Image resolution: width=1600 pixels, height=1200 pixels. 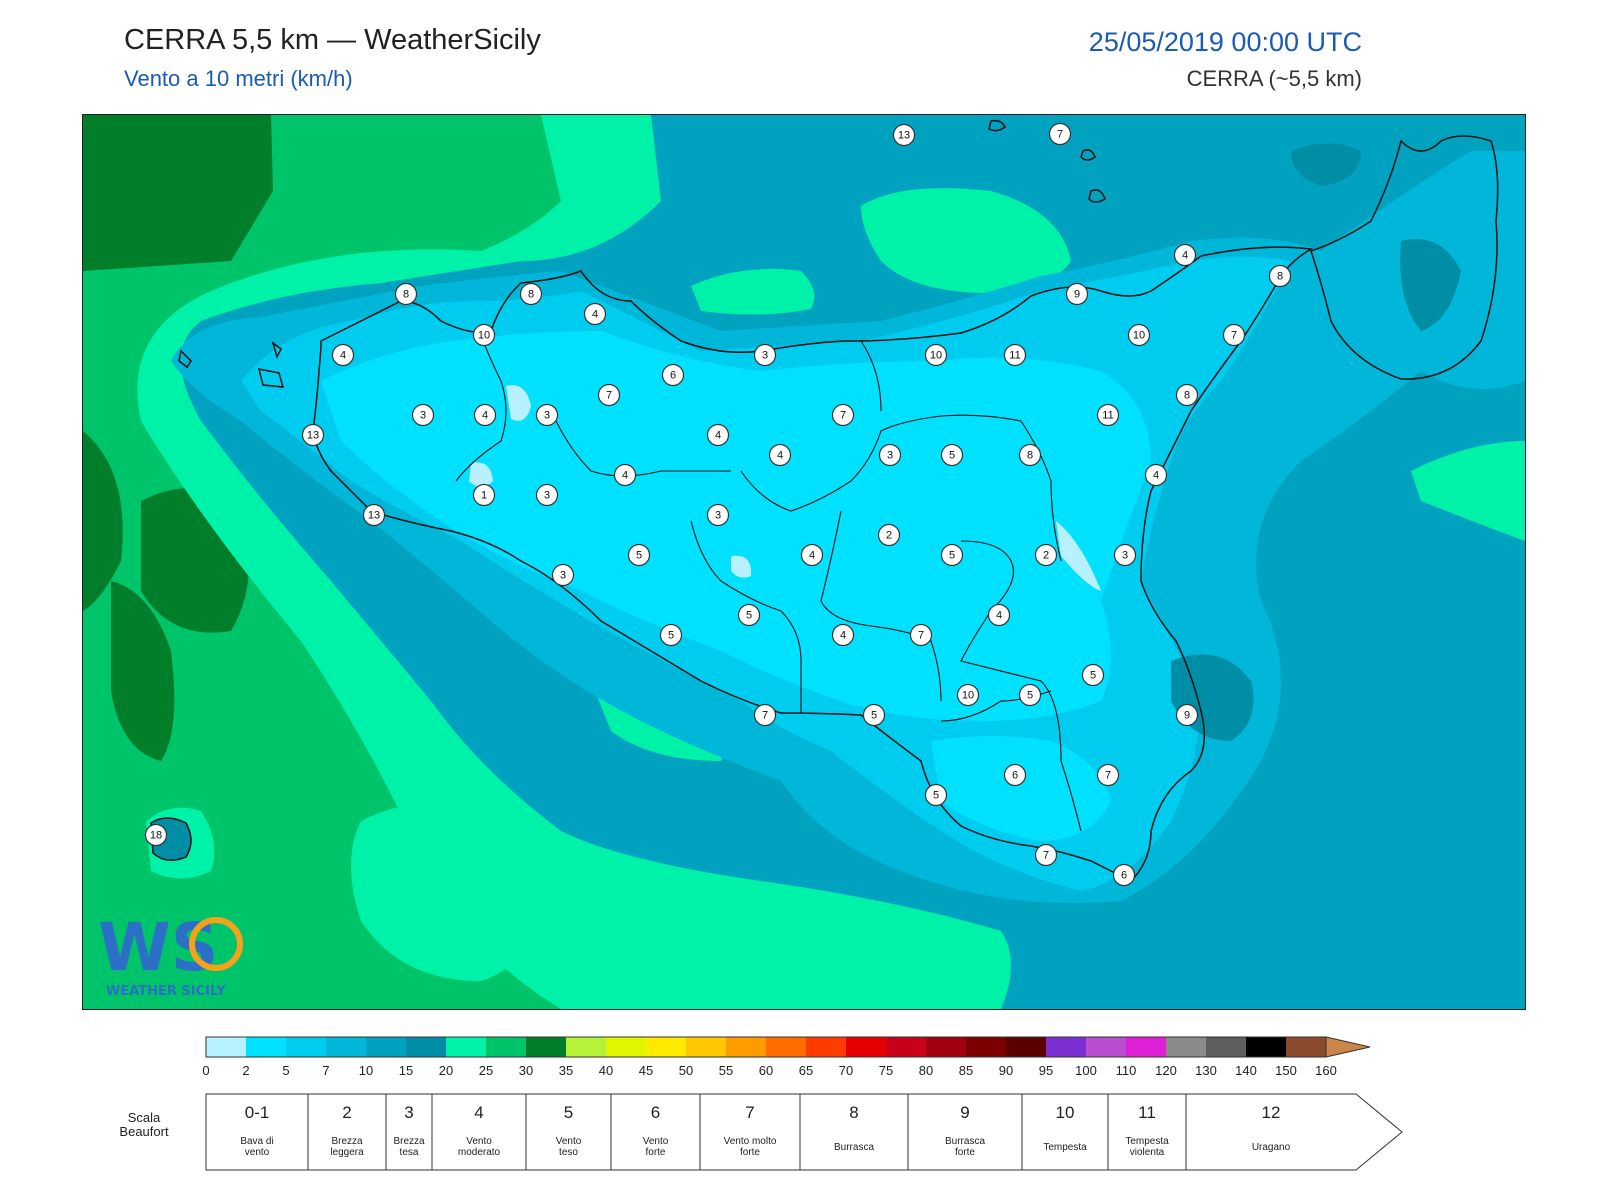 I want to click on wind-station: 9, so click(x=1187, y=715).